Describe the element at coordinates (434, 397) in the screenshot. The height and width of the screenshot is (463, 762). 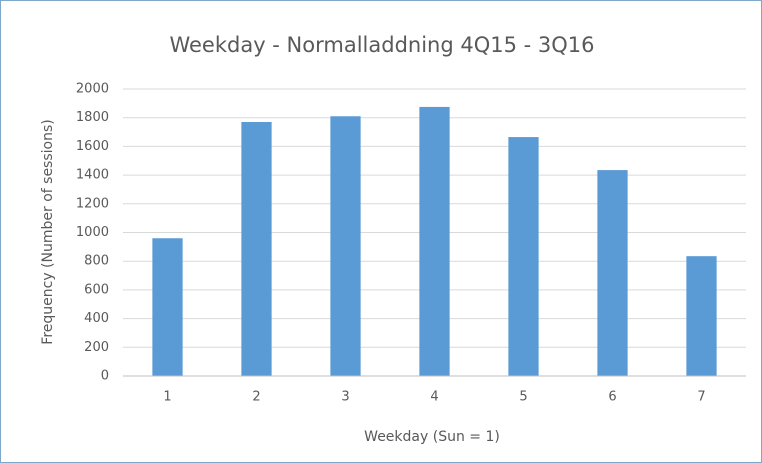
I see `x-tick-label: 4` at that location.